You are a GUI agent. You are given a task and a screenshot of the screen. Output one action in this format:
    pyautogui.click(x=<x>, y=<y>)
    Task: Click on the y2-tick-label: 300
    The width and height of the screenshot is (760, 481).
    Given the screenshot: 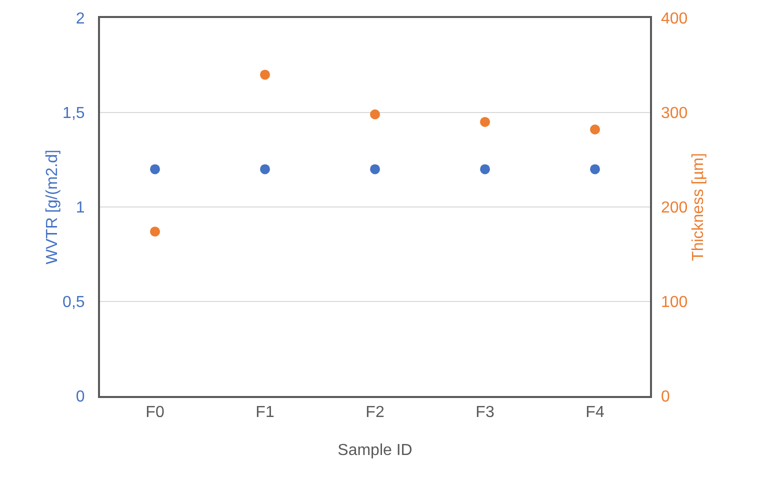 What is the action you would take?
    pyautogui.click(x=674, y=113)
    